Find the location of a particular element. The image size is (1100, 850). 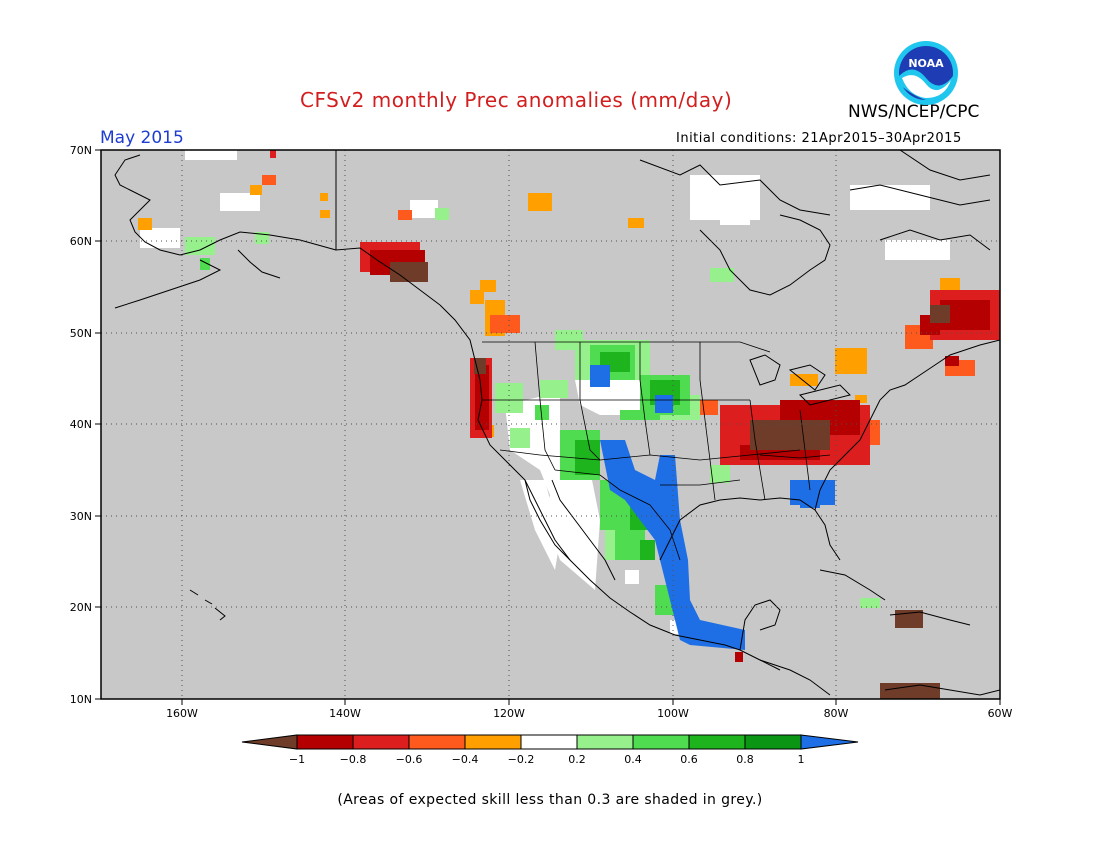

lon-tick-label: 100W is located at coordinates (673, 713).